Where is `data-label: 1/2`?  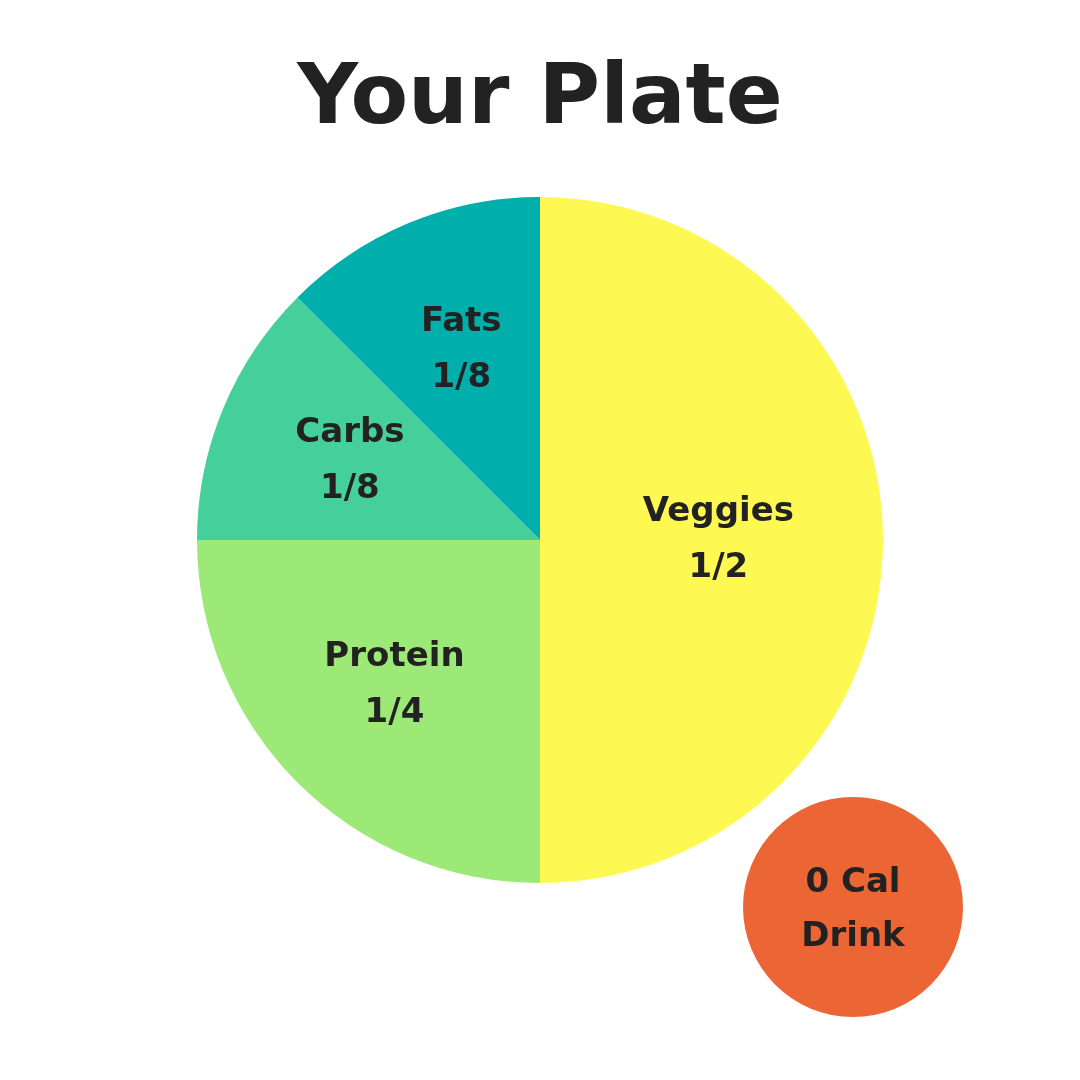 data-label: 1/2 is located at coordinates (718, 564).